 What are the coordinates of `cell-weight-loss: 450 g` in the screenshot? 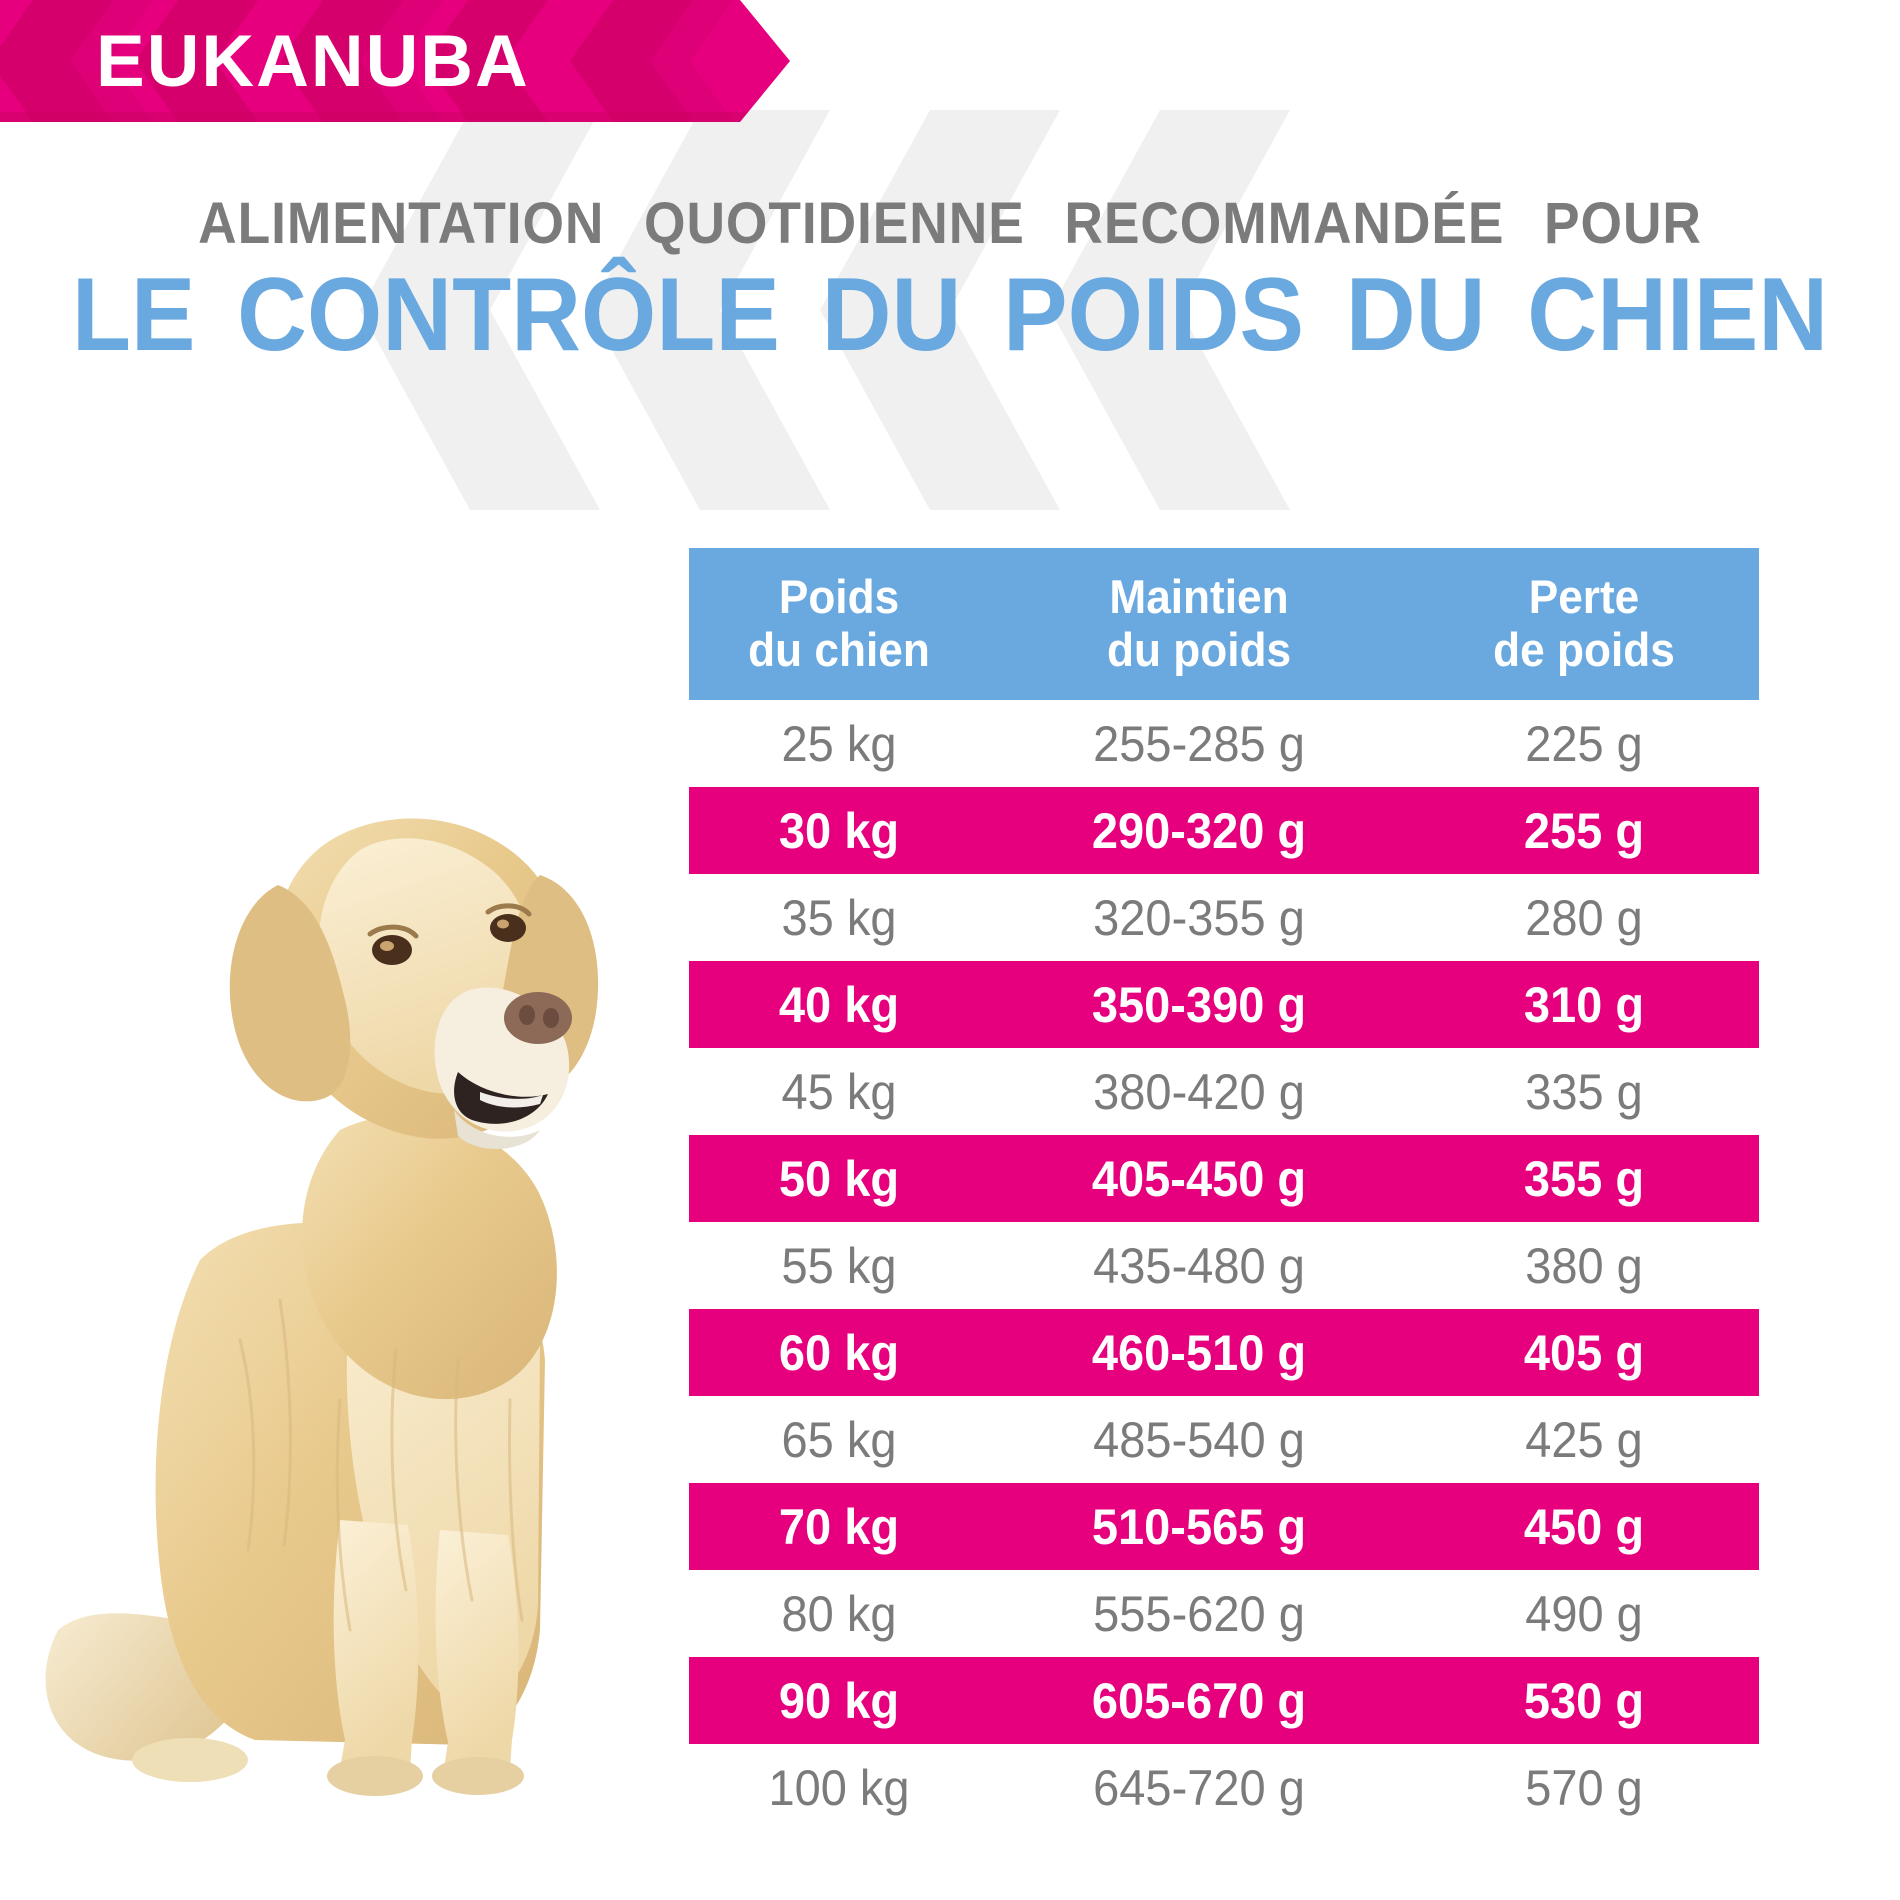 It's located at (1584, 1526).